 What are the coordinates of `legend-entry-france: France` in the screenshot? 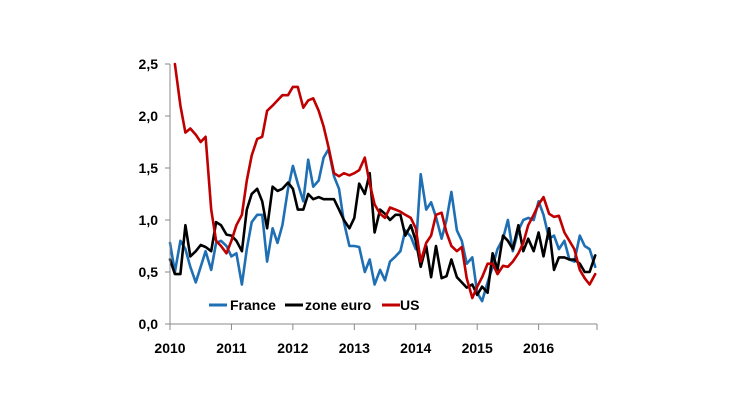 It's located at (242, 305).